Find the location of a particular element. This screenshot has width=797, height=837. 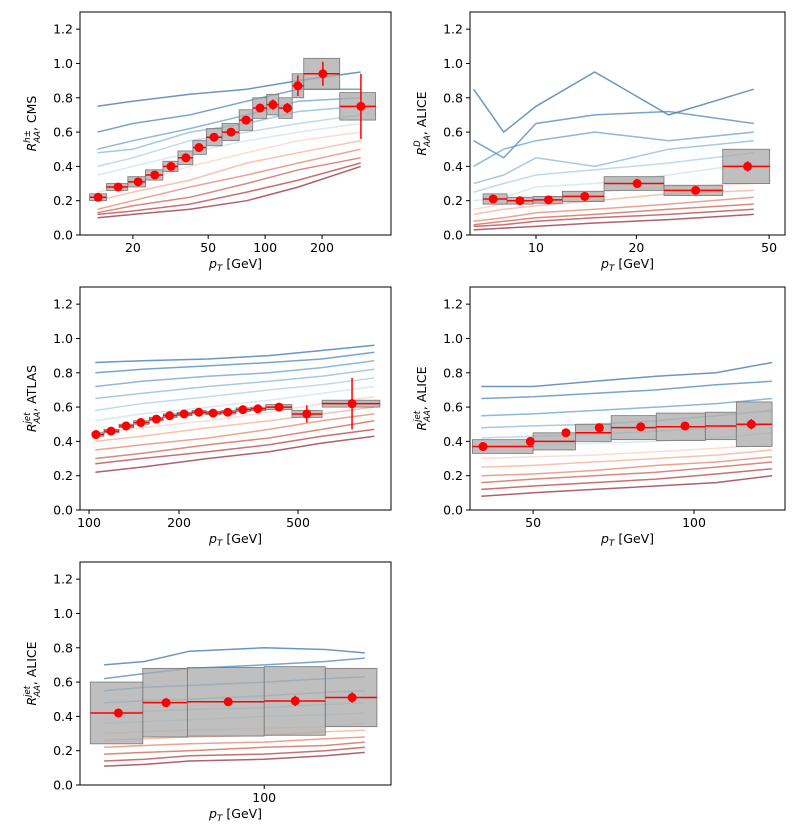

y-label-sub: AA is located at coordinates (428, 416).